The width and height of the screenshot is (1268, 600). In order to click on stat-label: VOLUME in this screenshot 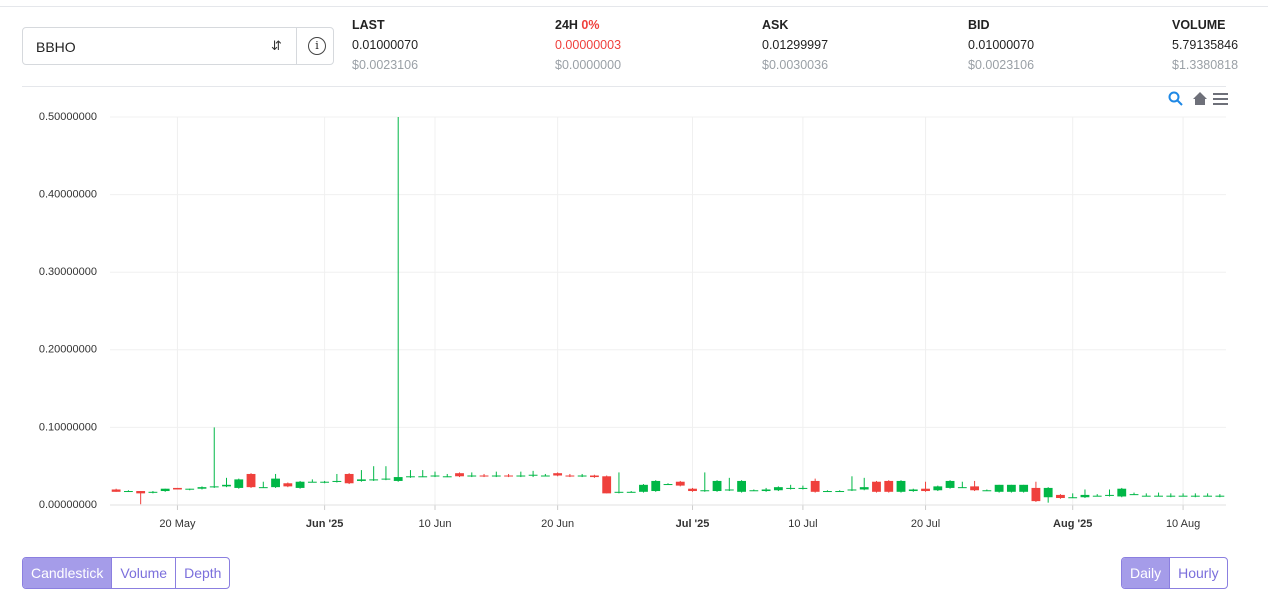, I will do `click(1205, 28)`.